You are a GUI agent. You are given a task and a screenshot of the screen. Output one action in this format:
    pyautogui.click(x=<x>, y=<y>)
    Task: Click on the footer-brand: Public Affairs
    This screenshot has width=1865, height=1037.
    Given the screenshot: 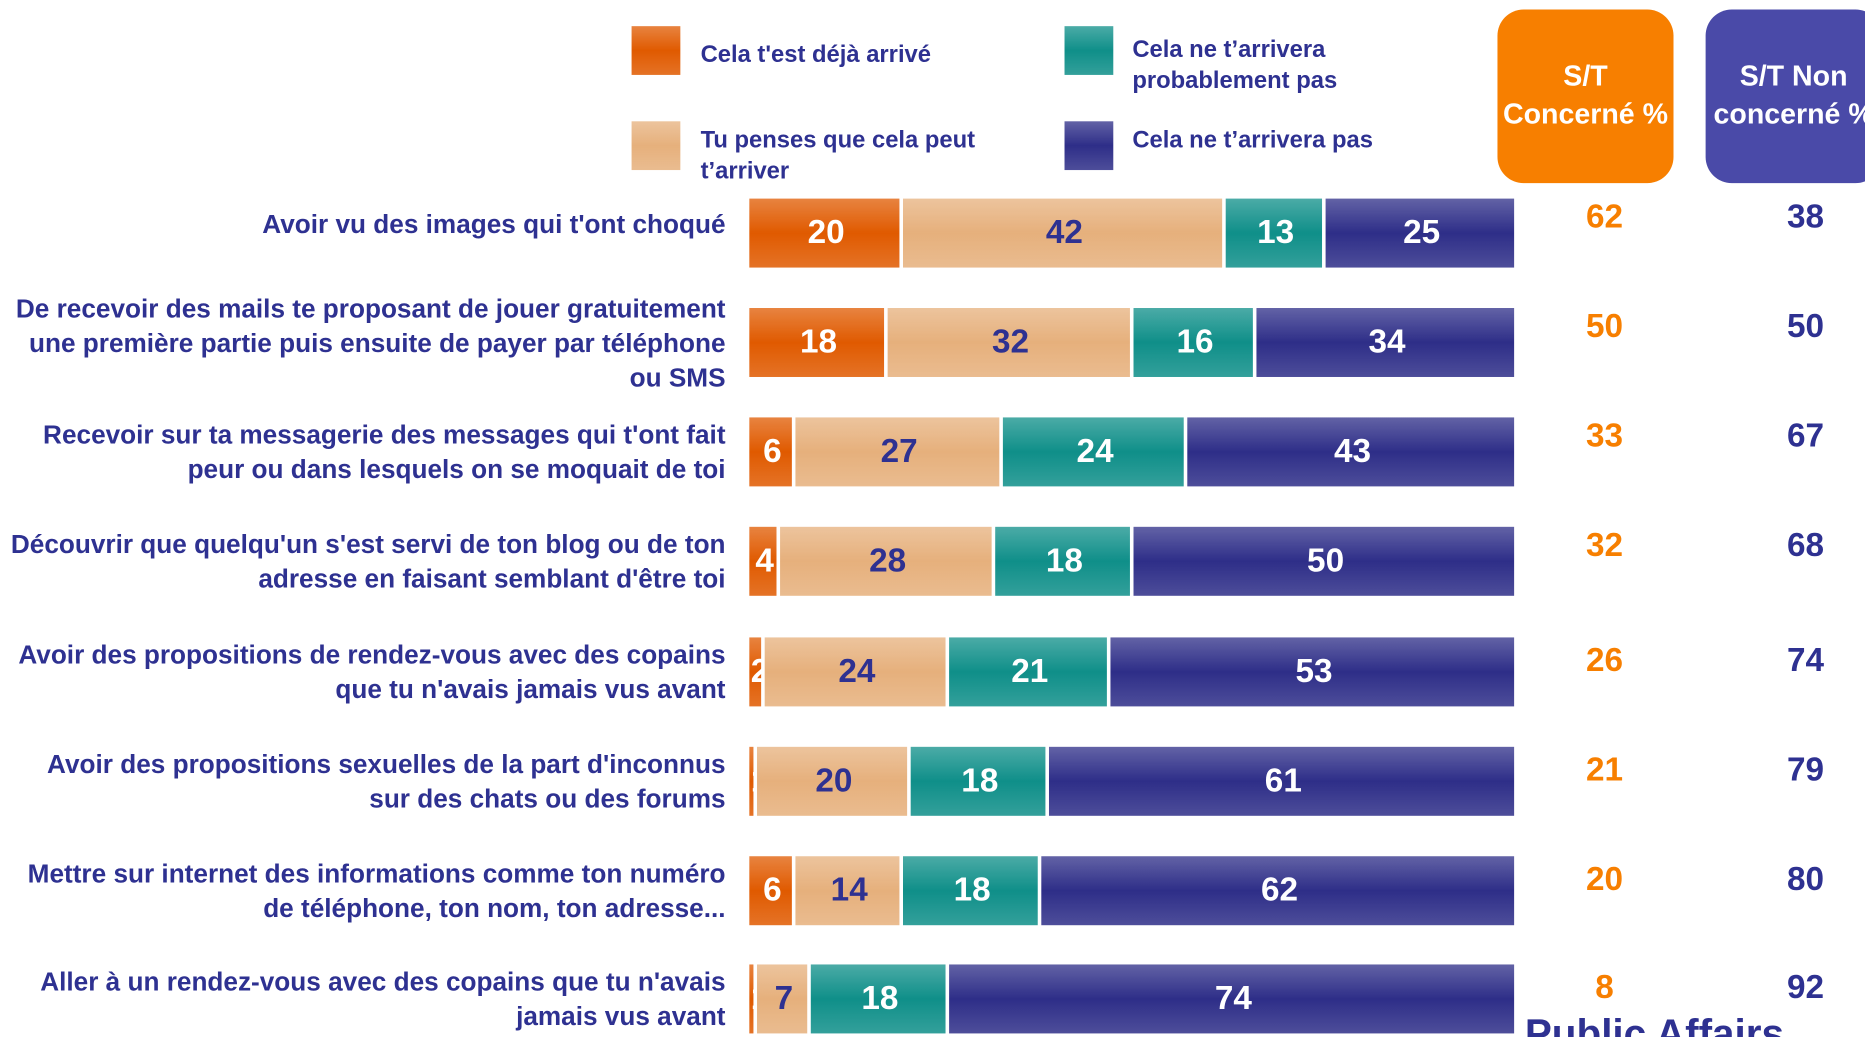 What is the action you would take?
    pyautogui.click(x=1654, y=1024)
    